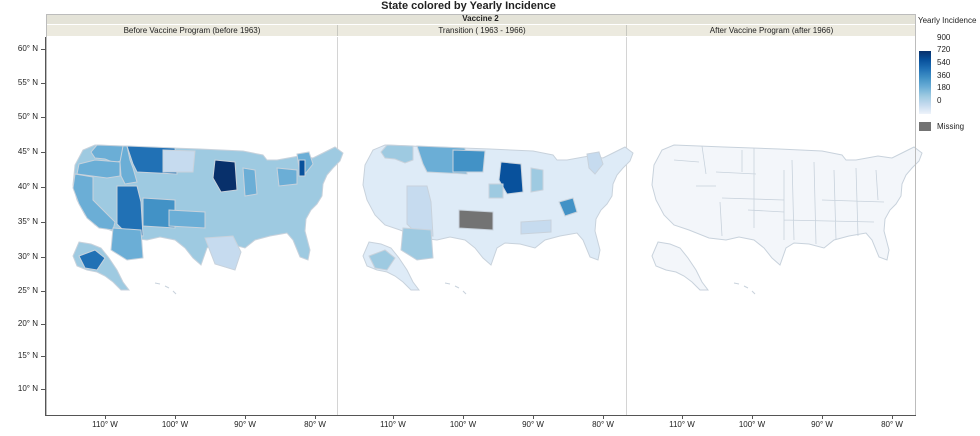 Image resolution: width=980 pixels, height=436 pixels. I want to click on state-washington, so click(397, 154).